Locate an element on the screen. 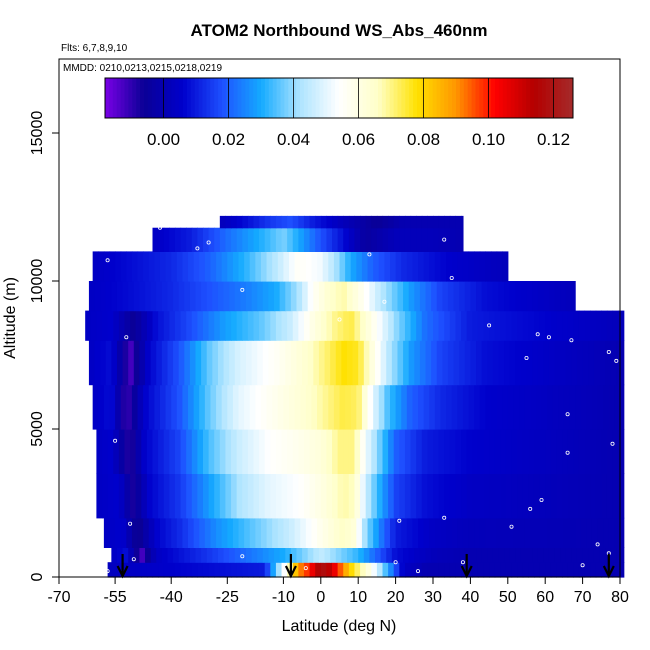 This screenshot has height=650, width=650. sample-point is located at coordinates (612, 443).